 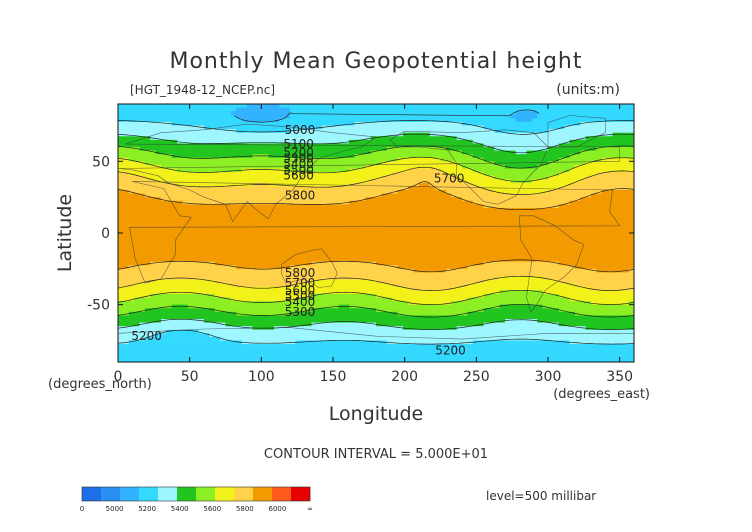 What do you see at coordinates (105, 234) in the screenshot?
I see `y-tick-label: 0` at bounding box center [105, 234].